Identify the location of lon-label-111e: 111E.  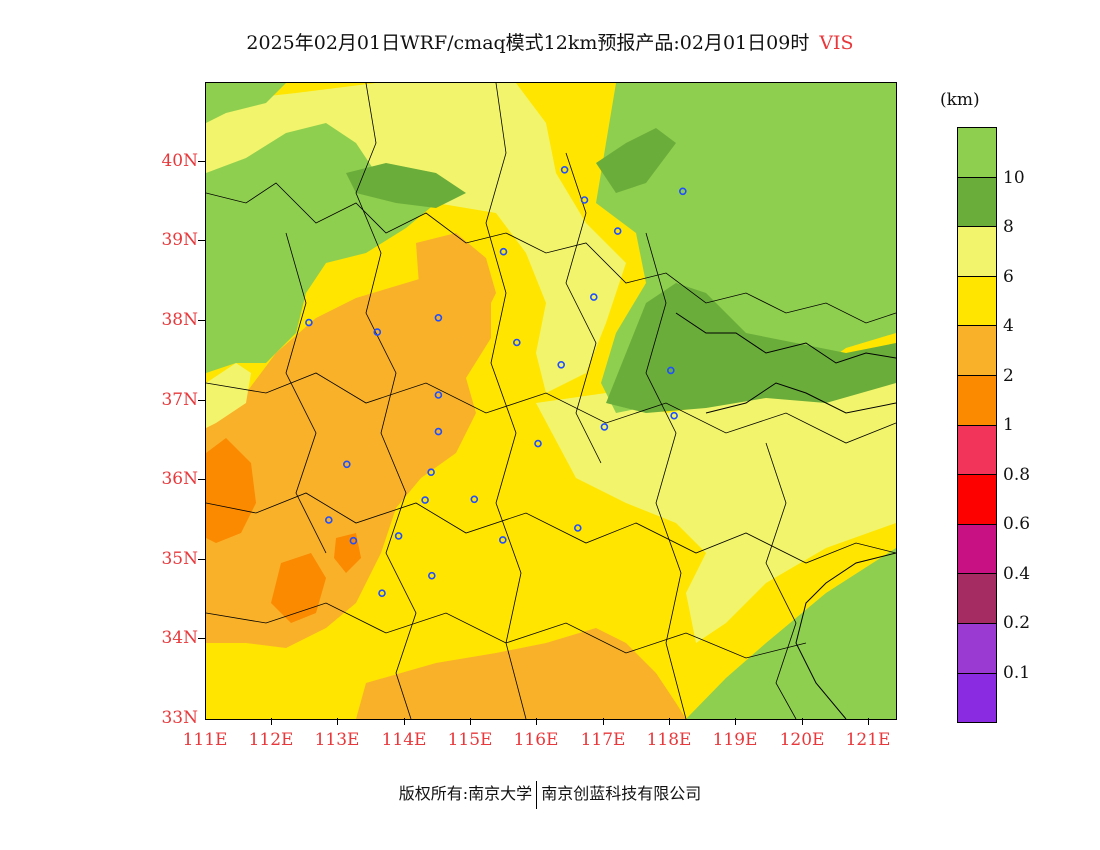
(205, 740).